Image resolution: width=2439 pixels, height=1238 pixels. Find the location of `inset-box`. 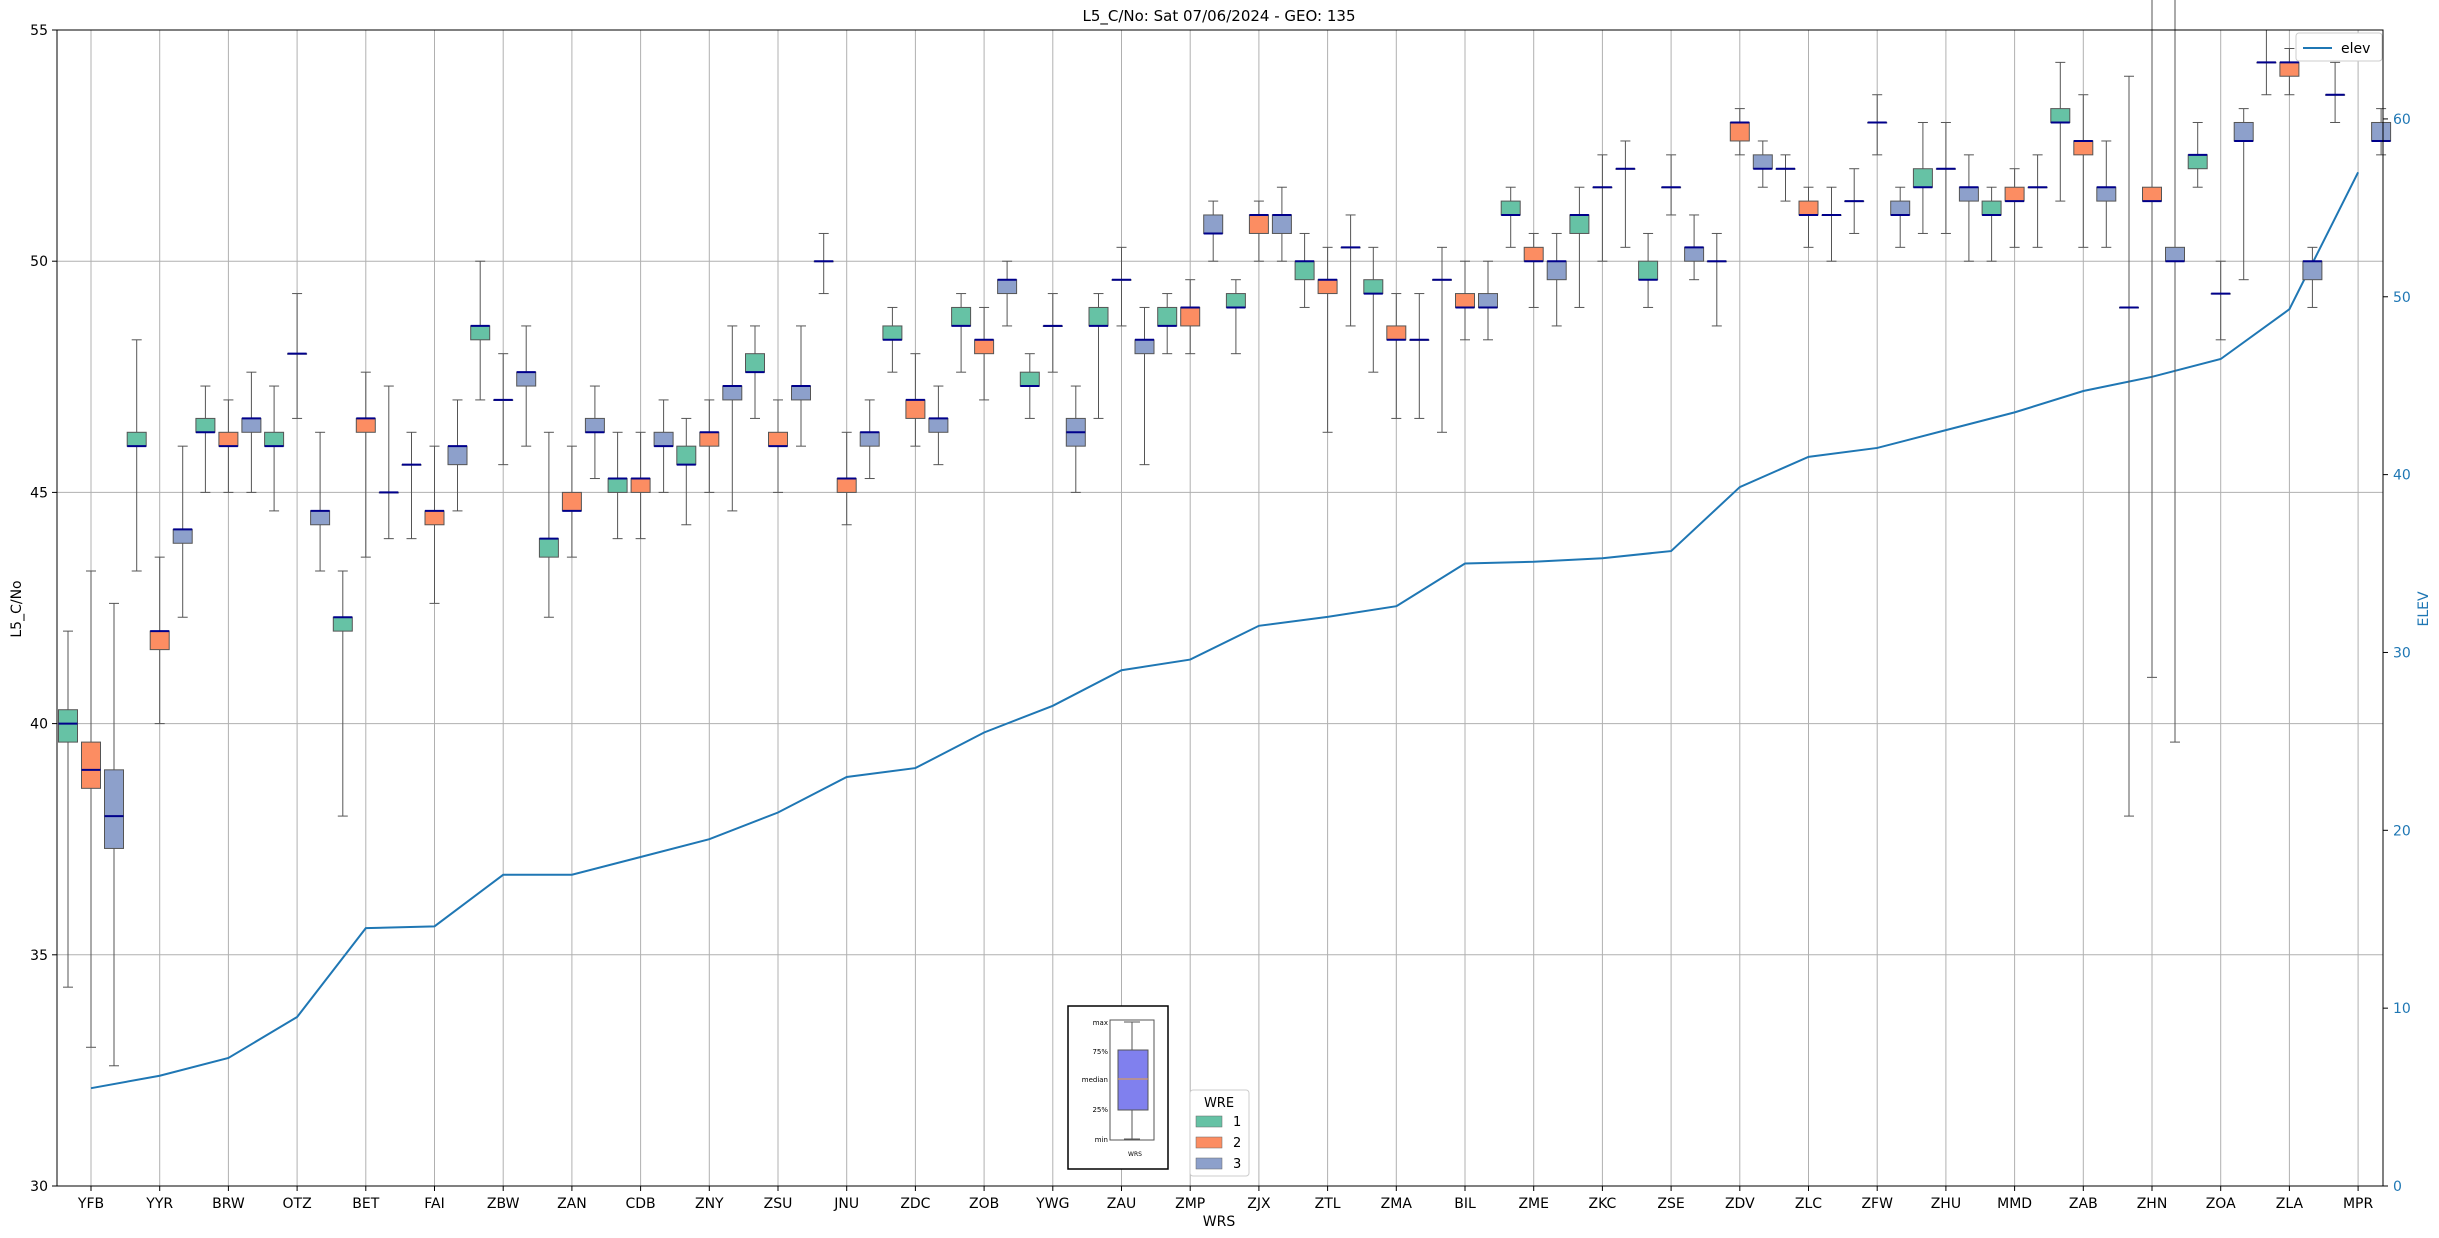

inset-box is located at coordinates (1133, 1080).